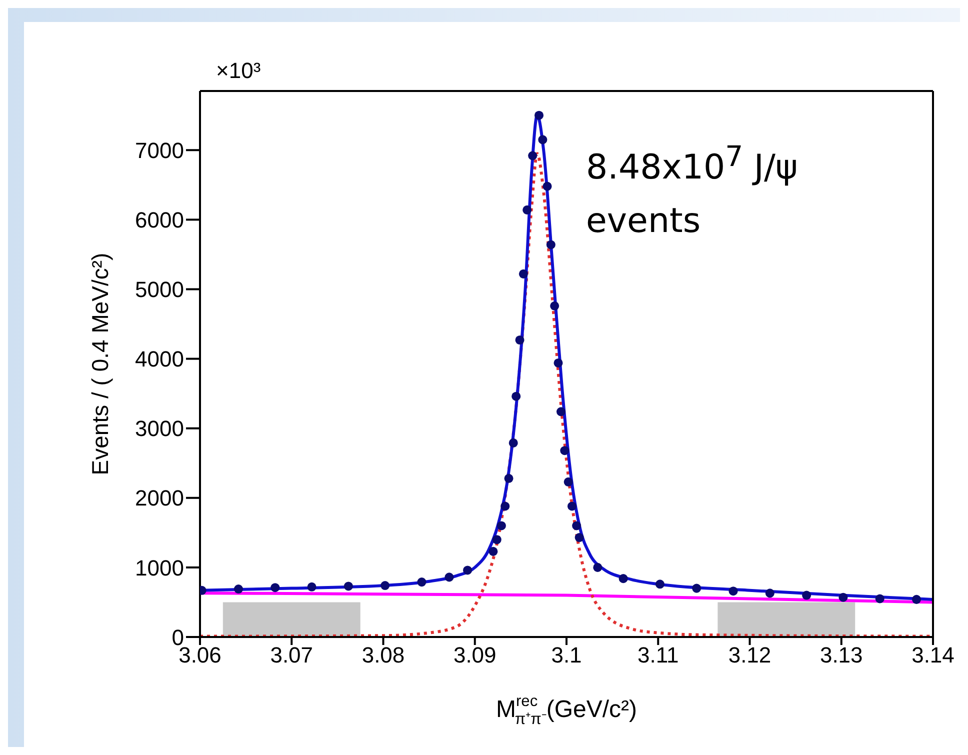 Image resolution: width=968 pixels, height=755 pixels. What do you see at coordinates (474, 655) in the screenshot?
I see `x-tick-label: 3.09` at bounding box center [474, 655].